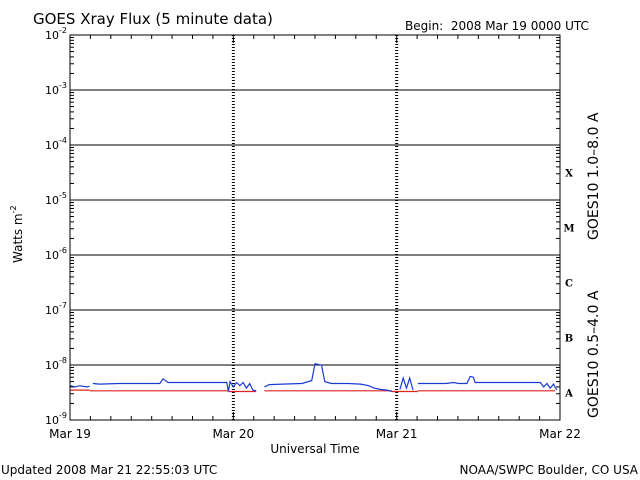 Image resolution: width=640 pixels, height=480 pixels. Describe the element at coordinates (568, 394) in the screenshot. I see `flare-class-label: A` at that location.